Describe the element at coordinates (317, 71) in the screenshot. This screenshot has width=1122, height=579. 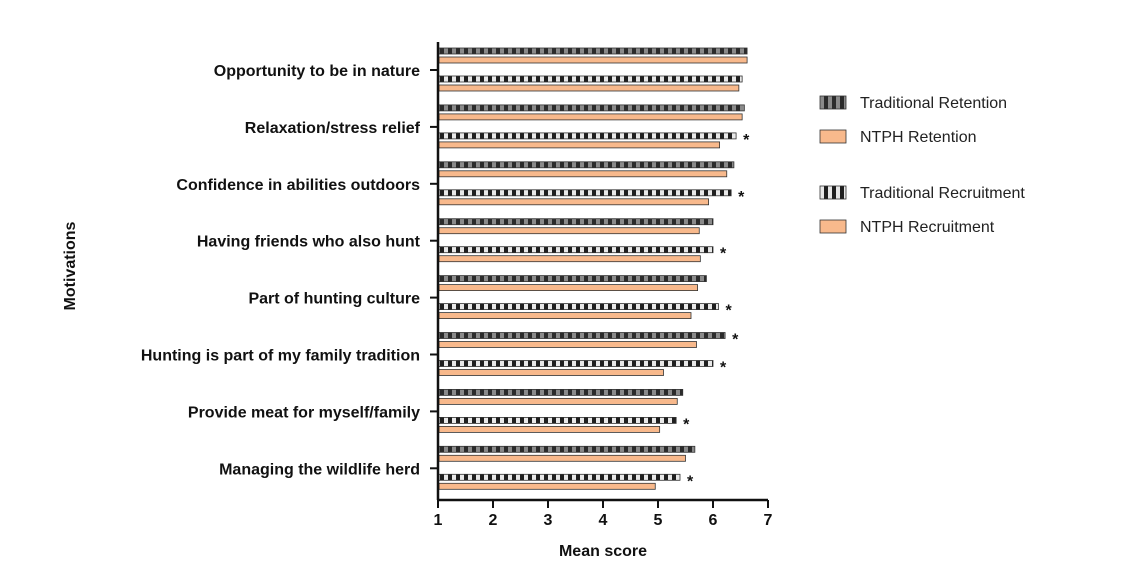
I see `category-label: Opportunity to be in nature` at that location.